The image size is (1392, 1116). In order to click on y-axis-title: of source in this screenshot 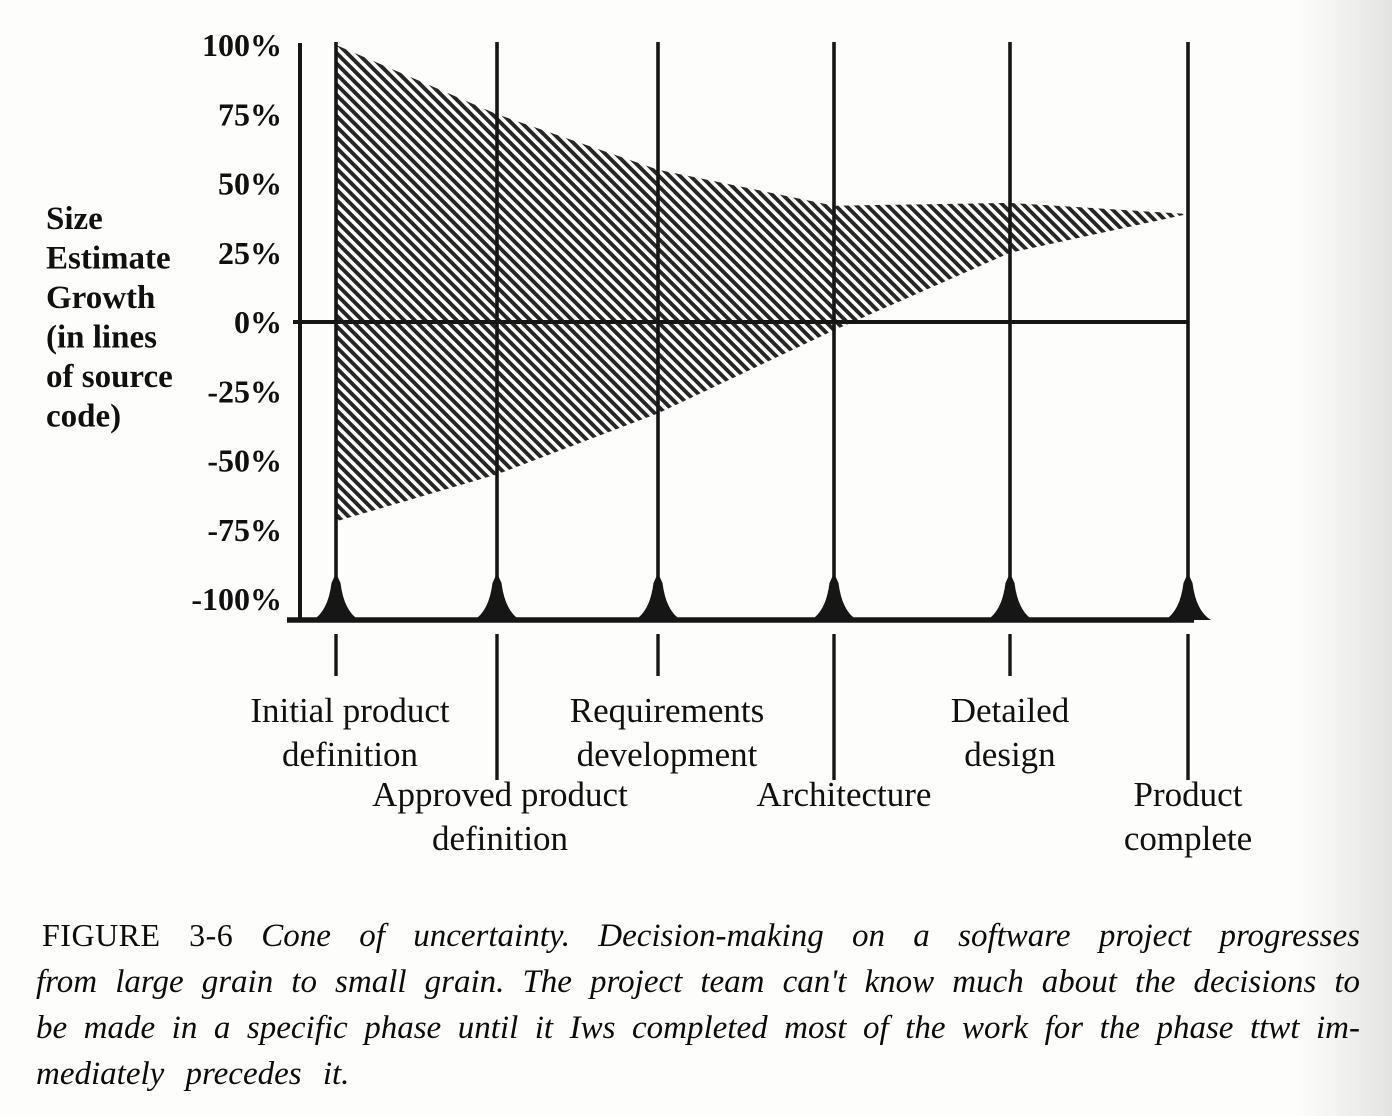, I will do `click(109, 377)`.